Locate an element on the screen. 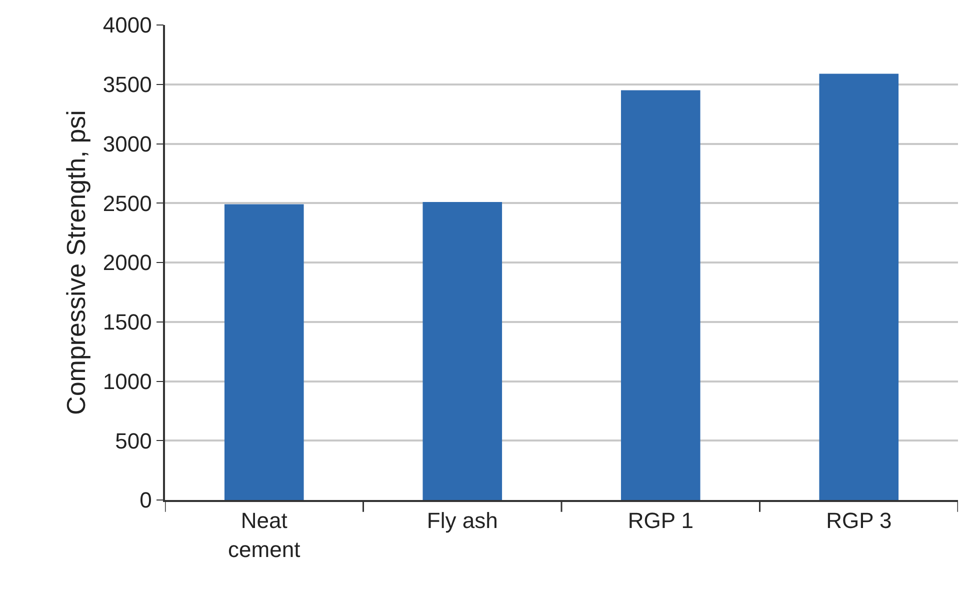 This screenshot has height=594, width=960. x-tick-label: RGP 1 is located at coordinates (661, 521).